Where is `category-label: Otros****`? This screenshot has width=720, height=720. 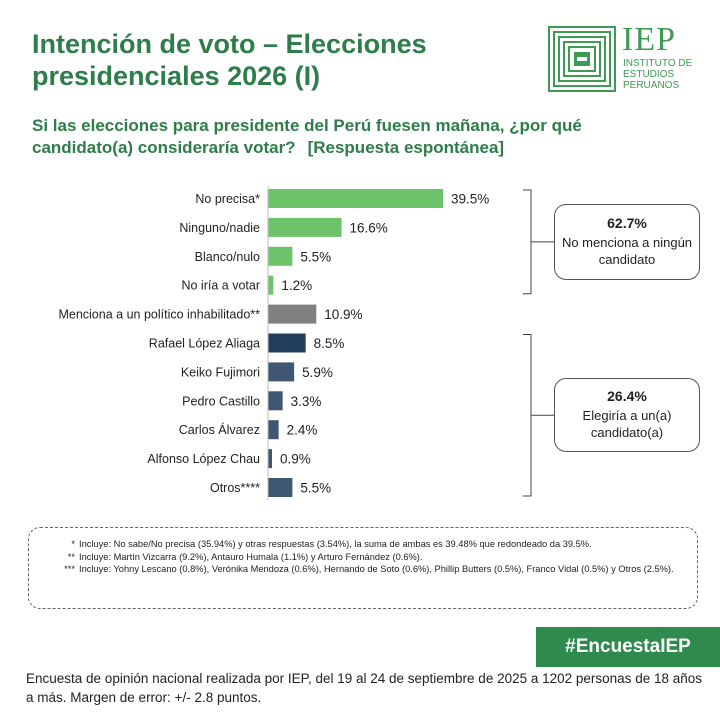
category-label: Otros**** is located at coordinates (235, 488).